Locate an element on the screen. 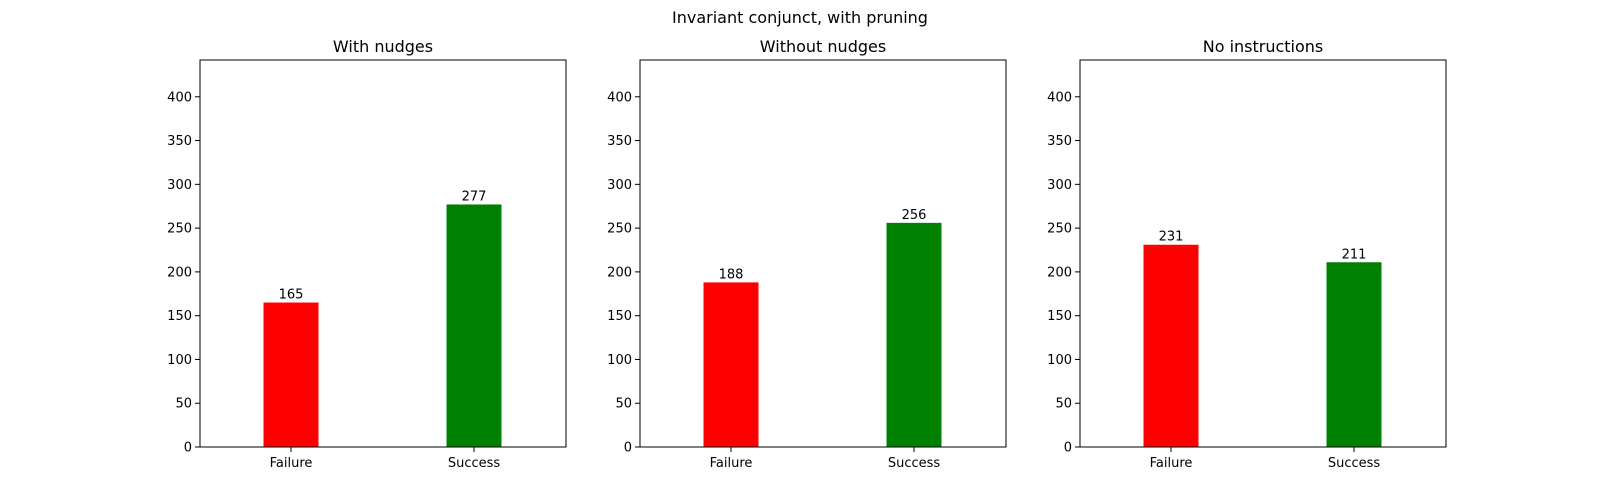 Image resolution: width=1600 pixels, height=500 pixels. panel-title: No instructions is located at coordinates (1263, 46).